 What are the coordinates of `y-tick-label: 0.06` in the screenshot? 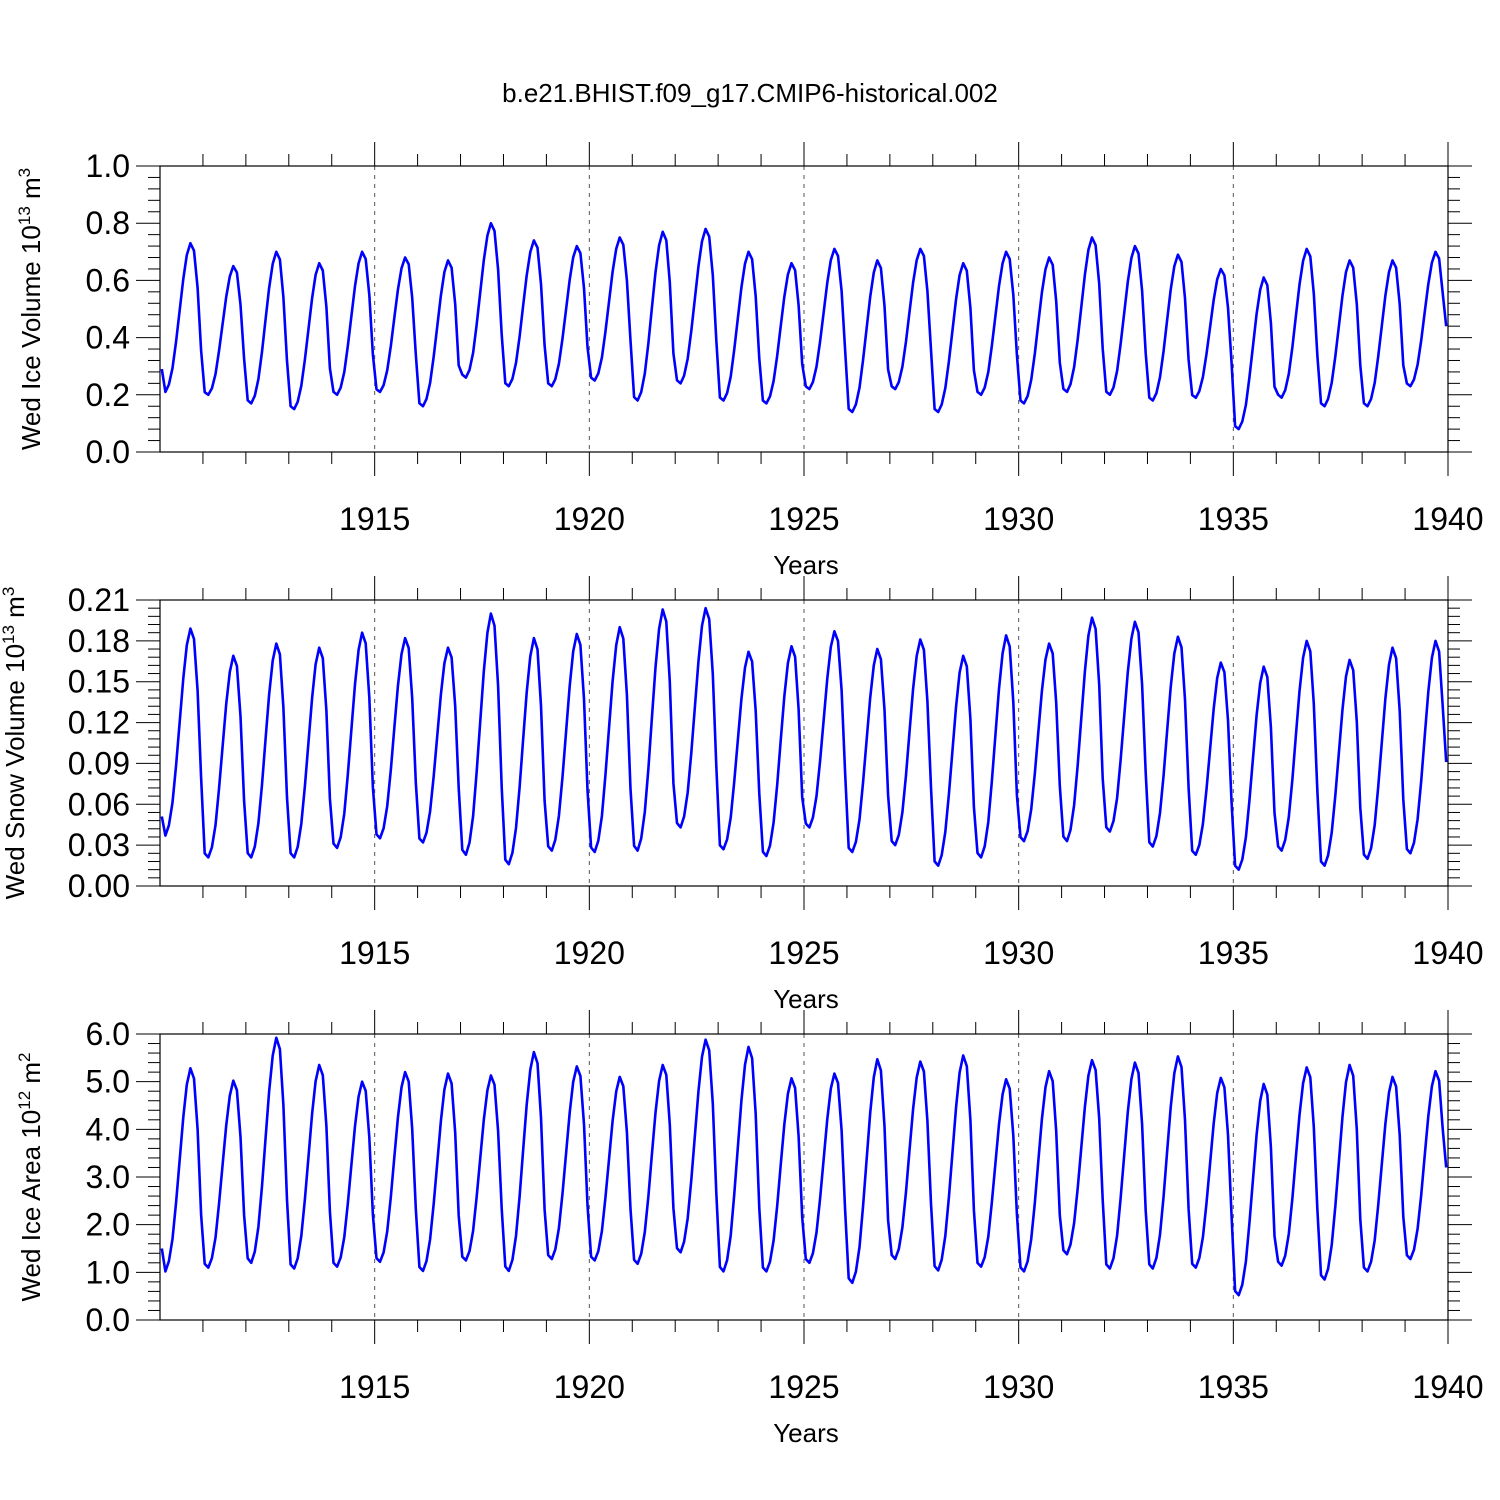 It's located at (99, 804).